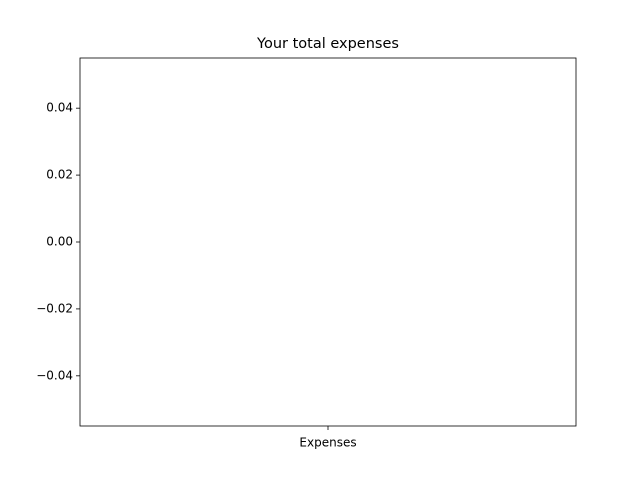 This screenshot has height=480, width=640. What do you see at coordinates (59, 108) in the screenshot?
I see `y-tick-label: 0.04` at bounding box center [59, 108].